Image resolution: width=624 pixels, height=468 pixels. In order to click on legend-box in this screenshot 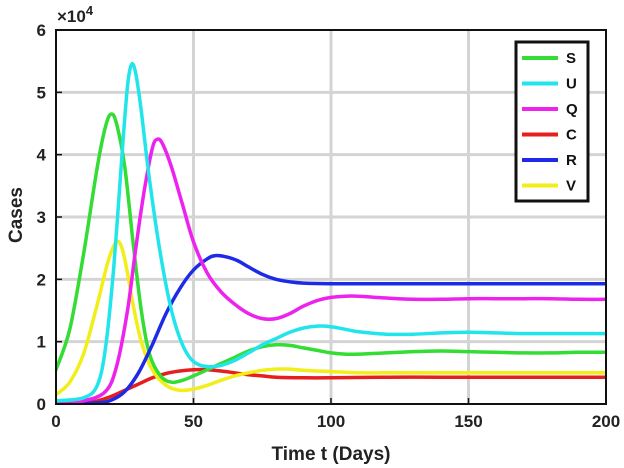, I will do `click(552, 121)`.